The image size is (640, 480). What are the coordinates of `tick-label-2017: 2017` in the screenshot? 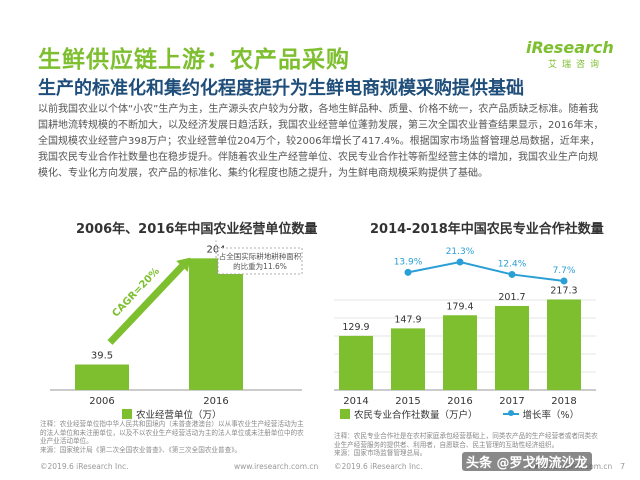 It's located at (511, 401).